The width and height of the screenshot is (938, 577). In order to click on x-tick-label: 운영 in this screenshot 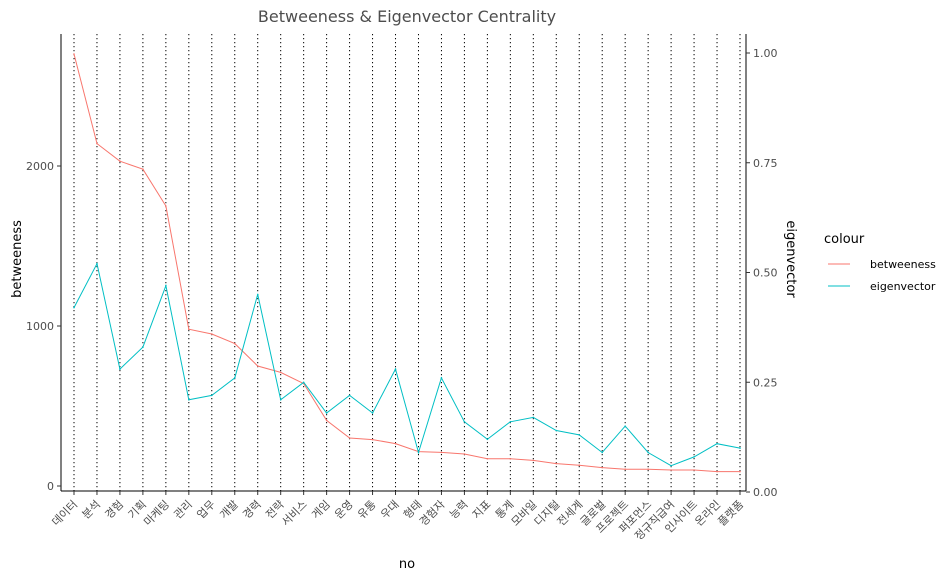, I will do `click(344, 510)`.